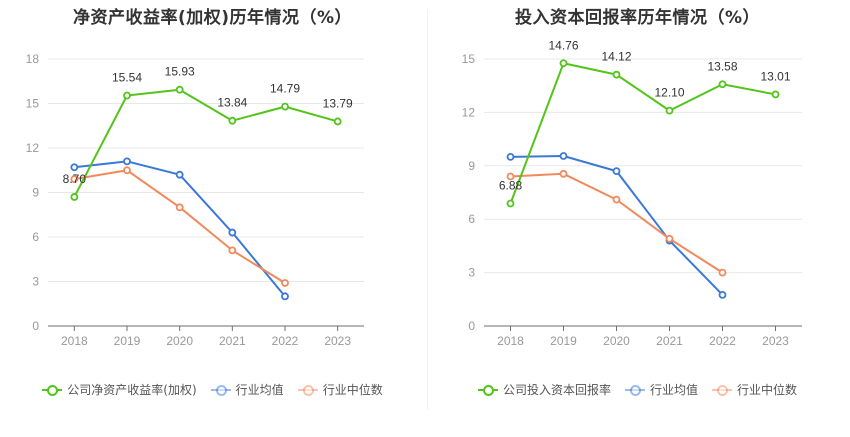  Describe the element at coordinates (127, 77) in the screenshot. I see `data-label: 15.54` at that location.